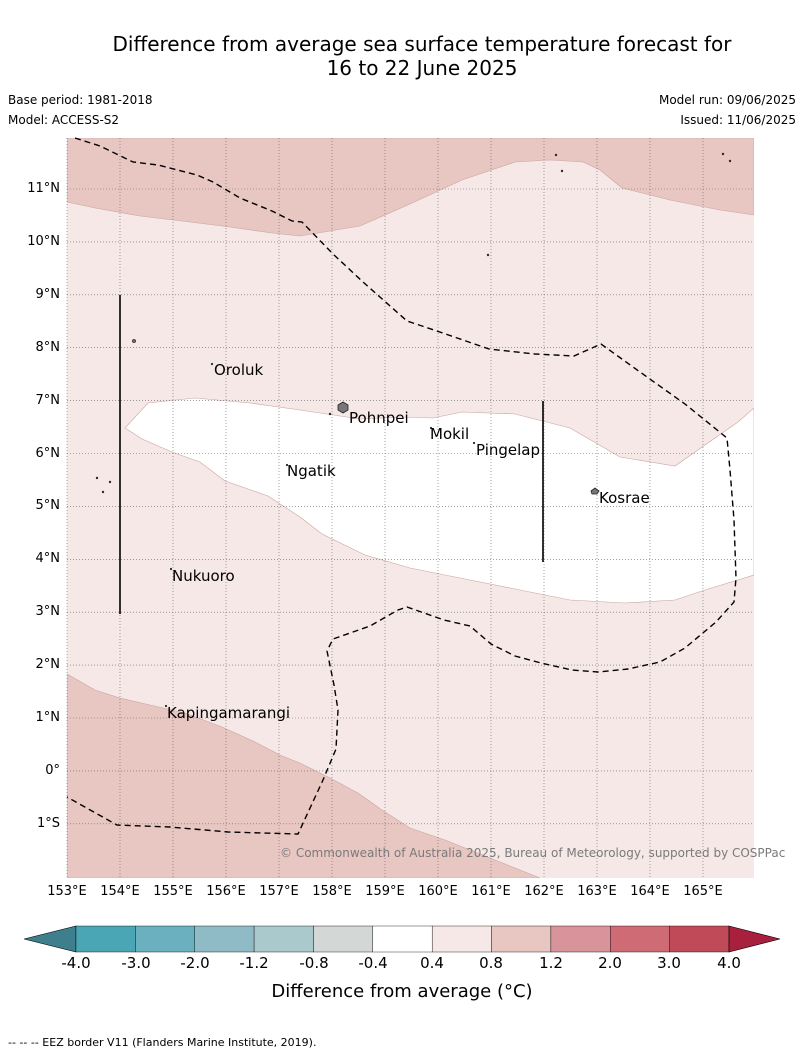  Describe the element at coordinates (332, 891) in the screenshot. I see `longitude-label: 158°E` at that location.